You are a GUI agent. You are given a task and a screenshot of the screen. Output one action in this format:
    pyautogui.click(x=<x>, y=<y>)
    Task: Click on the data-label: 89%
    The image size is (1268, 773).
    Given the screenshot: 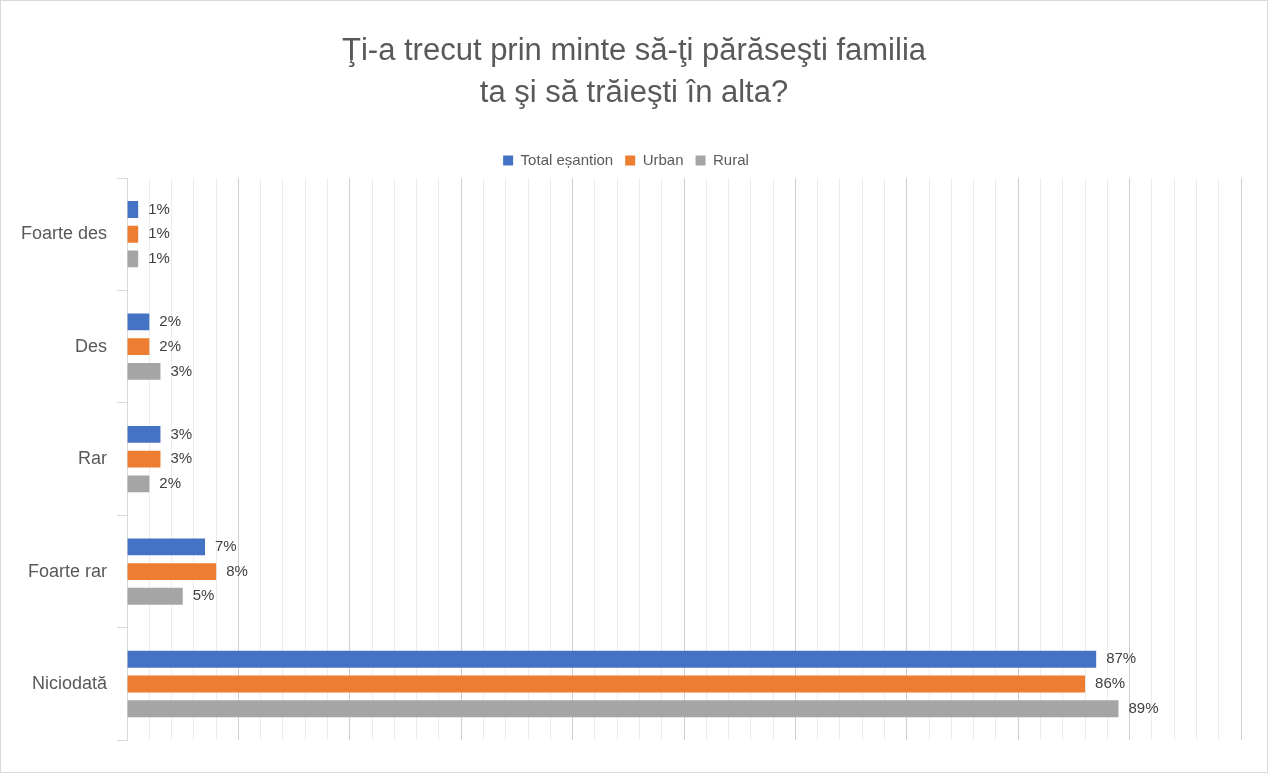 What is the action you would take?
    pyautogui.click(x=1143, y=707)
    